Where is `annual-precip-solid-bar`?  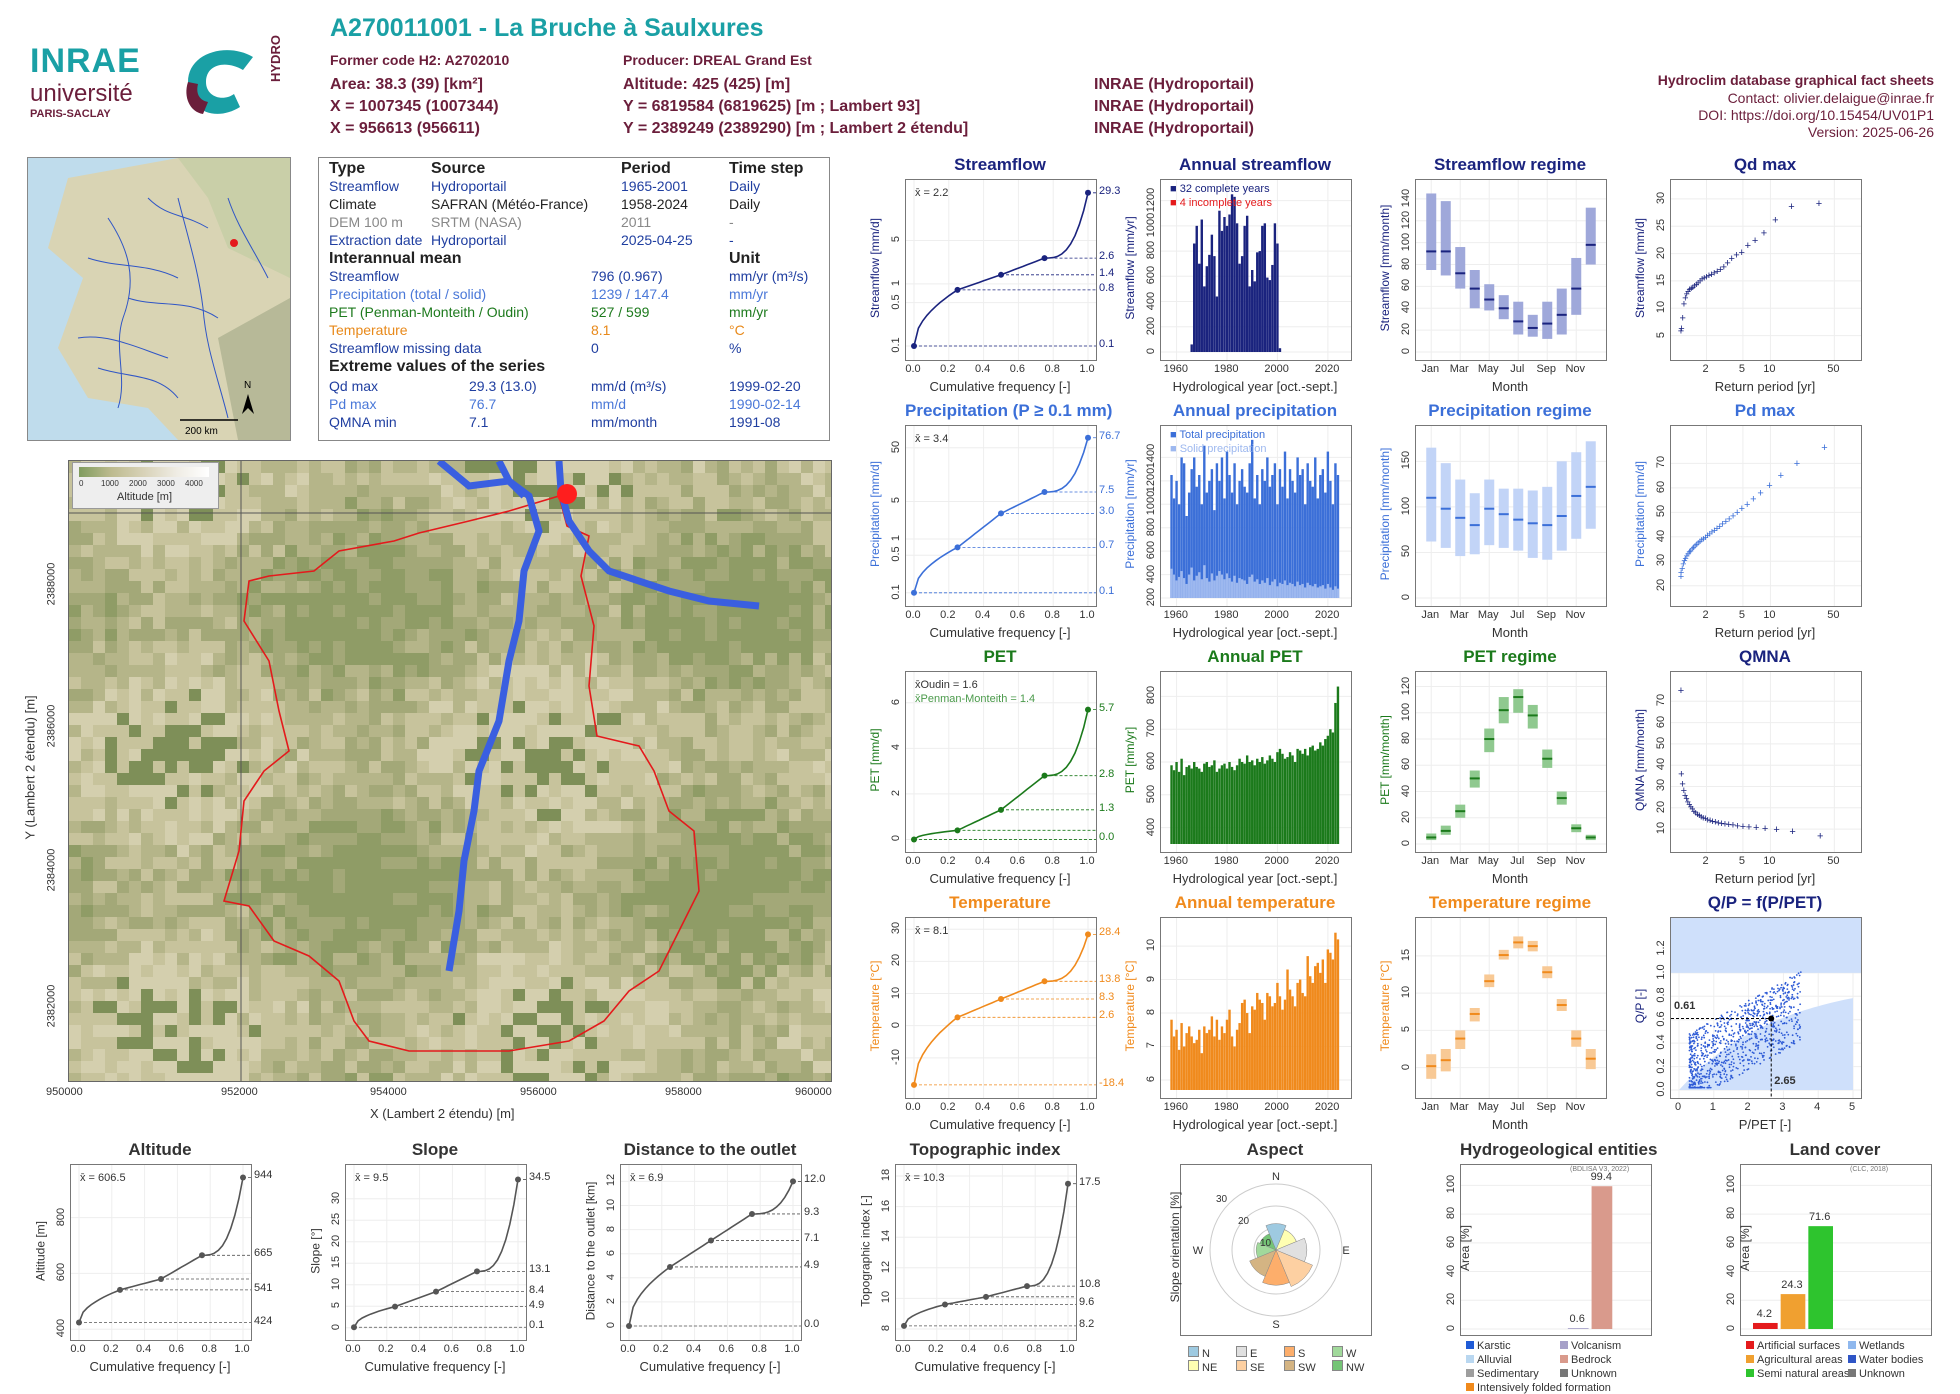
annual-precip-solid-bar is located at coordinates (1292, 591).